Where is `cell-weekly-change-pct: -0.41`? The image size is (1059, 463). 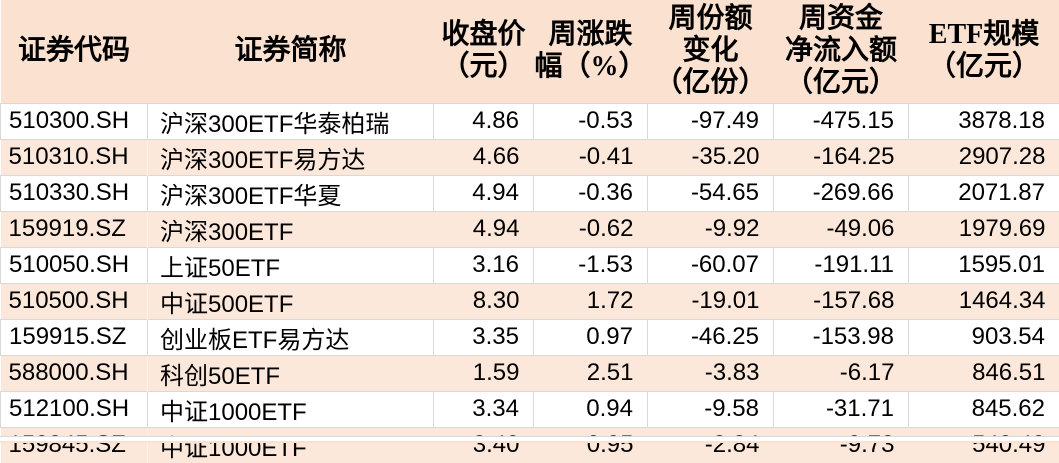
cell-weekly-change-pct: -0.41 is located at coordinates (591, 157).